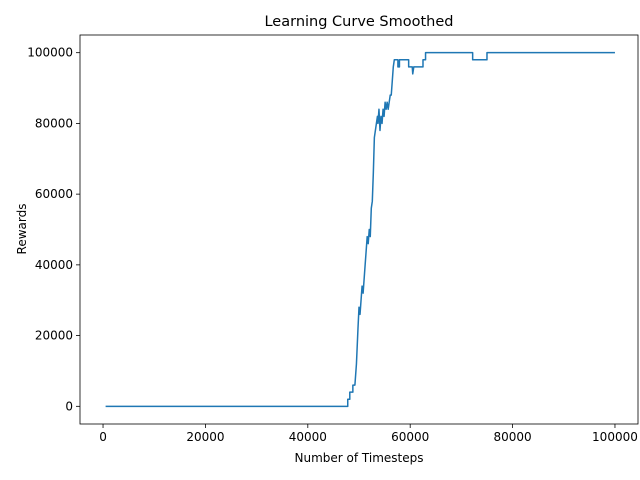  What do you see at coordinates (615, 437) in the screenshot?
I see `x-tick-label: 100000` at bounding box center [615, 437].